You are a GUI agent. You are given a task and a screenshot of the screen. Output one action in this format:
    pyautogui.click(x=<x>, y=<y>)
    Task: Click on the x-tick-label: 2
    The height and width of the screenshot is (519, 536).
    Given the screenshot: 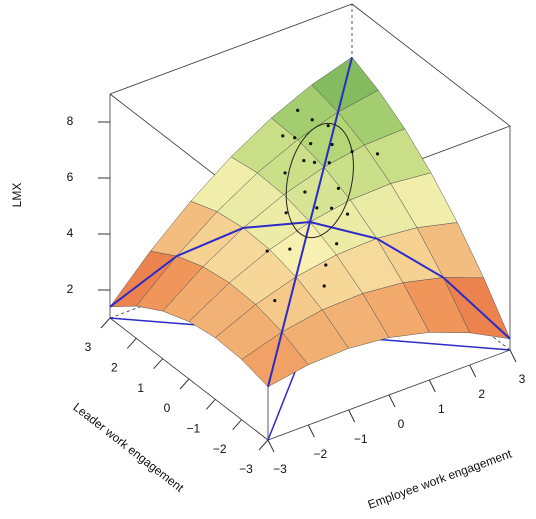 What is the action you would take?
    pyautogui.click(x=481, y=394)
    